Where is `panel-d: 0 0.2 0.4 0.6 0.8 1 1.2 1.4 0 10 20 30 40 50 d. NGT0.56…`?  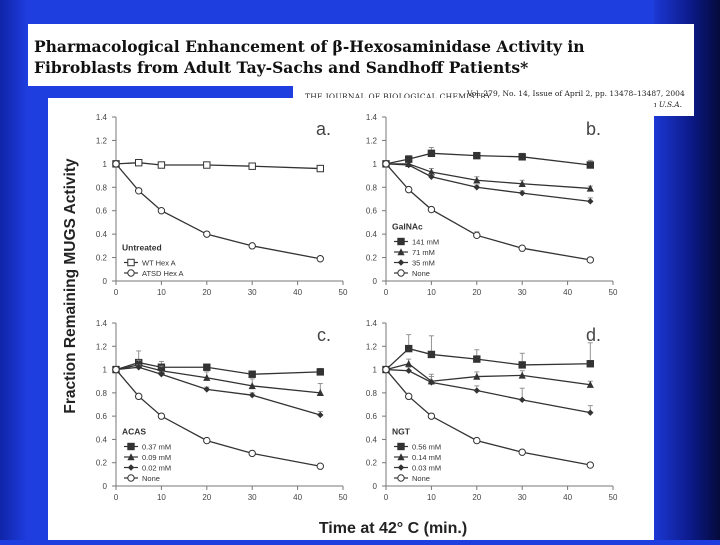 panel-d: 0 0.2 0.4 0.6 0.8 1 1.2 1.4 0 10 20 30 40 50 d. NGT0.56… is located at coordinates (492, 410).